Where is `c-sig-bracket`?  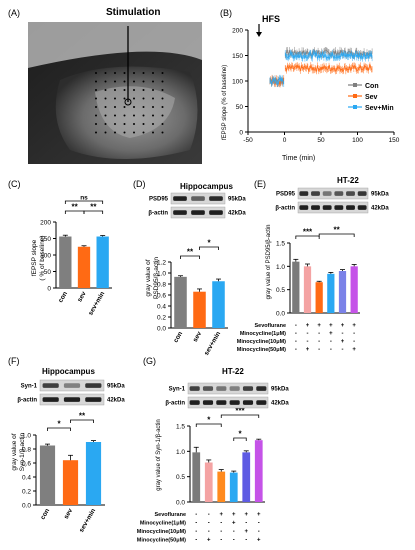
c-sig-bracket is located at coordinates (93, 212).